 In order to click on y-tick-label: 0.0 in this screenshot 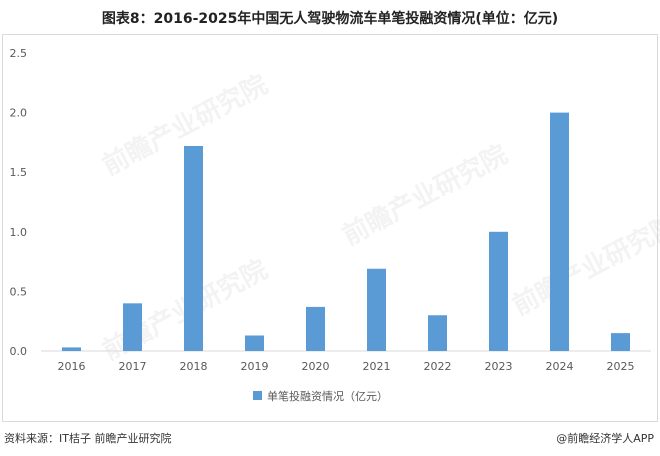, I will do `click(19, 351)`.